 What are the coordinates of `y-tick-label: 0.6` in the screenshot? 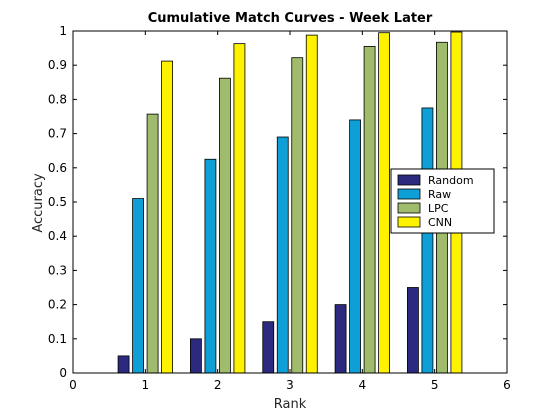 It's located at (57, 168).